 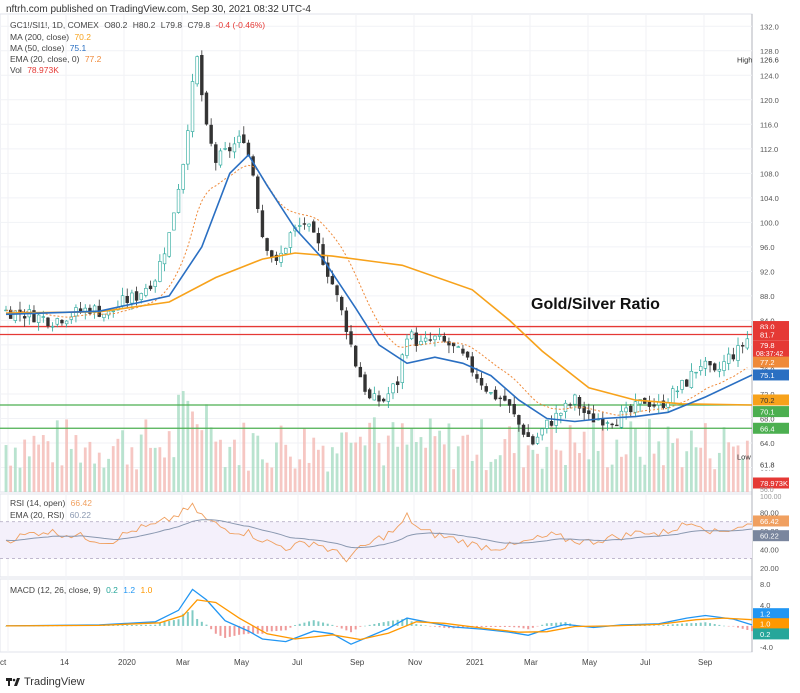 I want to click on footer: TradingView, so click(x=45, y=682).